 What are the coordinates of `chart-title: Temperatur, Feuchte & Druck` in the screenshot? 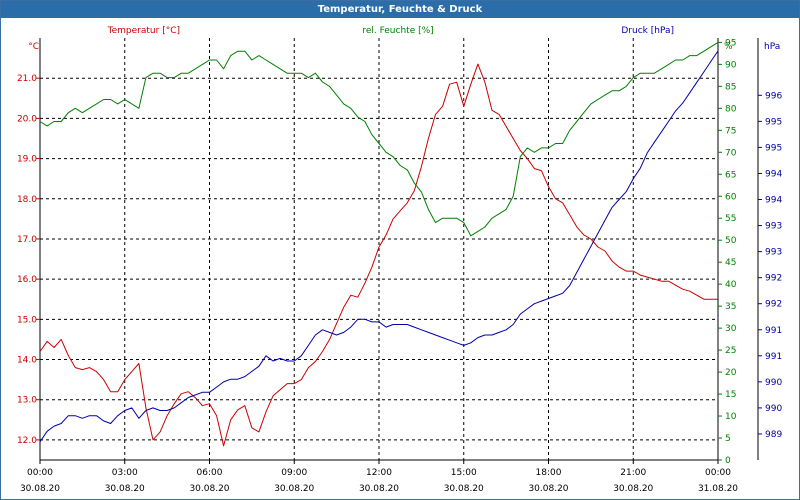 It's located at (400, 9).